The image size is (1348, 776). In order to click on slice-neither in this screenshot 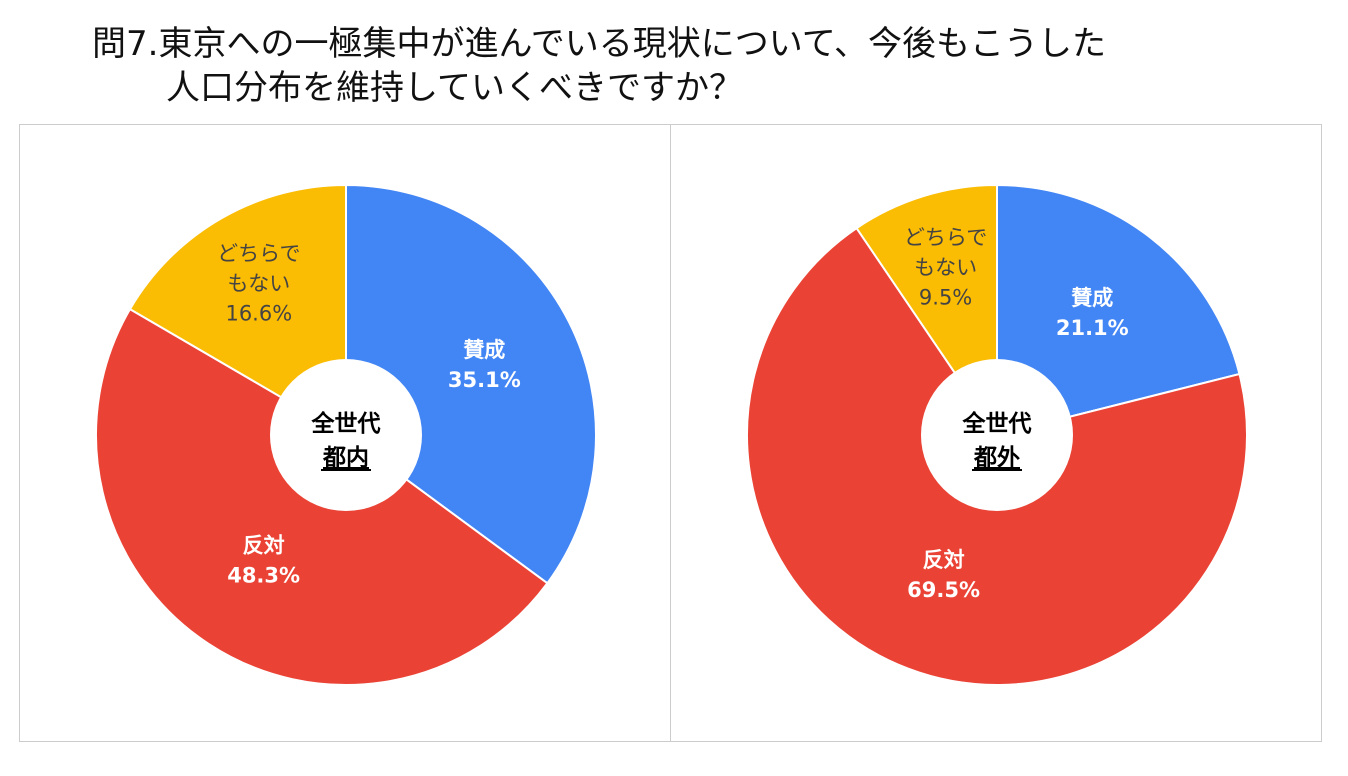, I will do `click(237, 310)`.